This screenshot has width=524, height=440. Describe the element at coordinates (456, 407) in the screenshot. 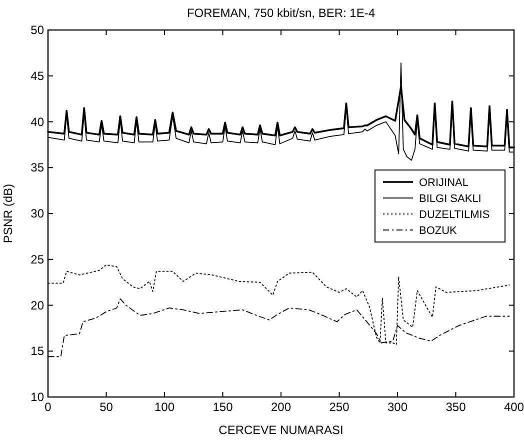

I see `x-tick-label: 350` at that location.